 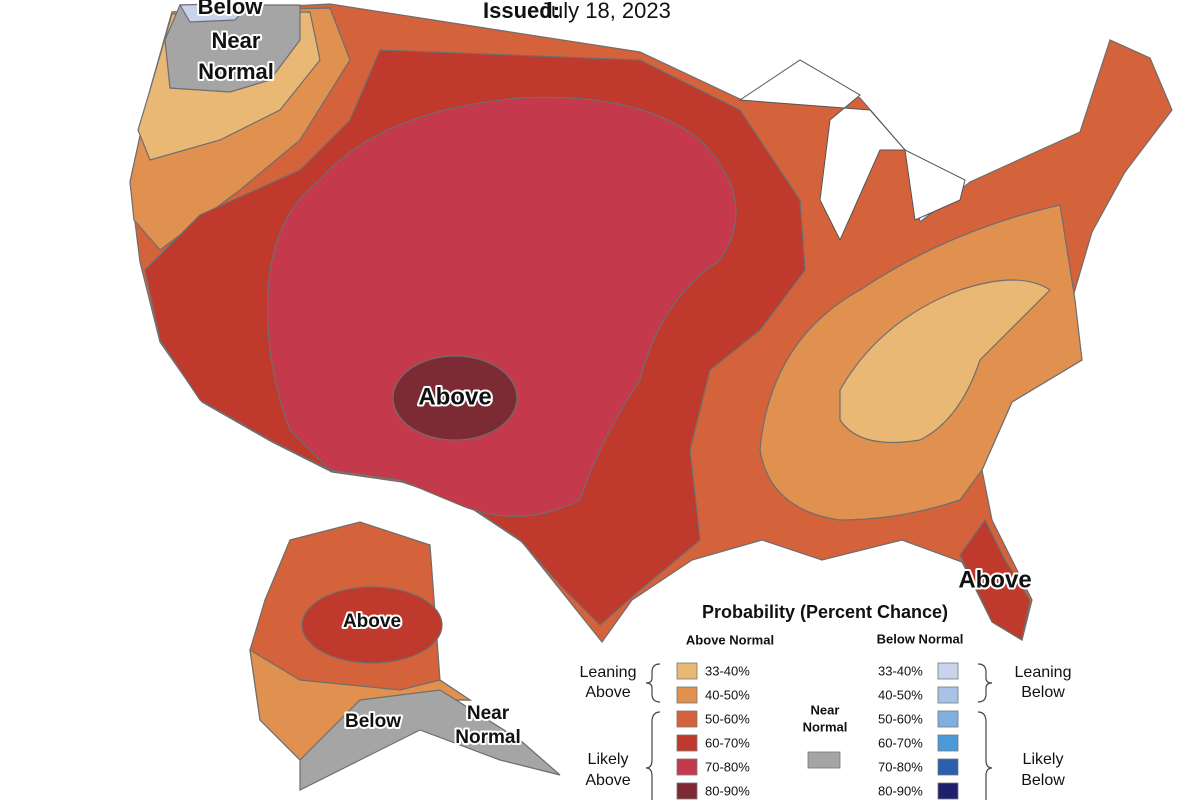 I want to click on alaska, so click(x=405, y=656).